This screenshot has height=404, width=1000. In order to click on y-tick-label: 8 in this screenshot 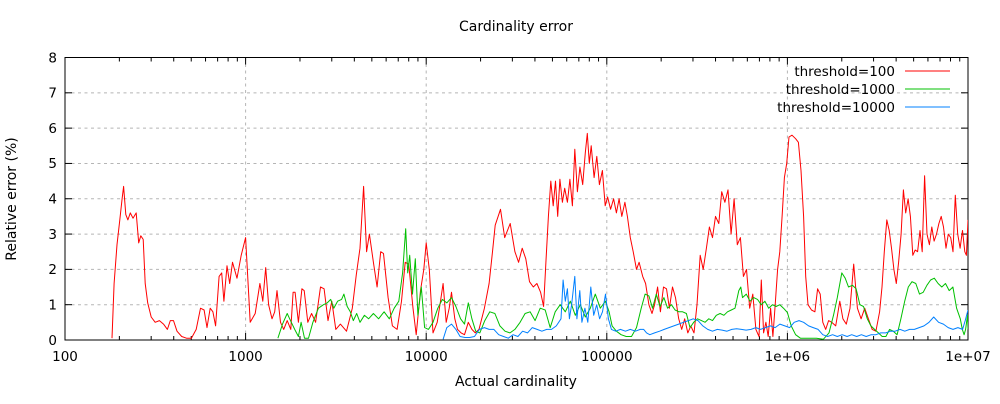, I will do `click(52, 58)`.